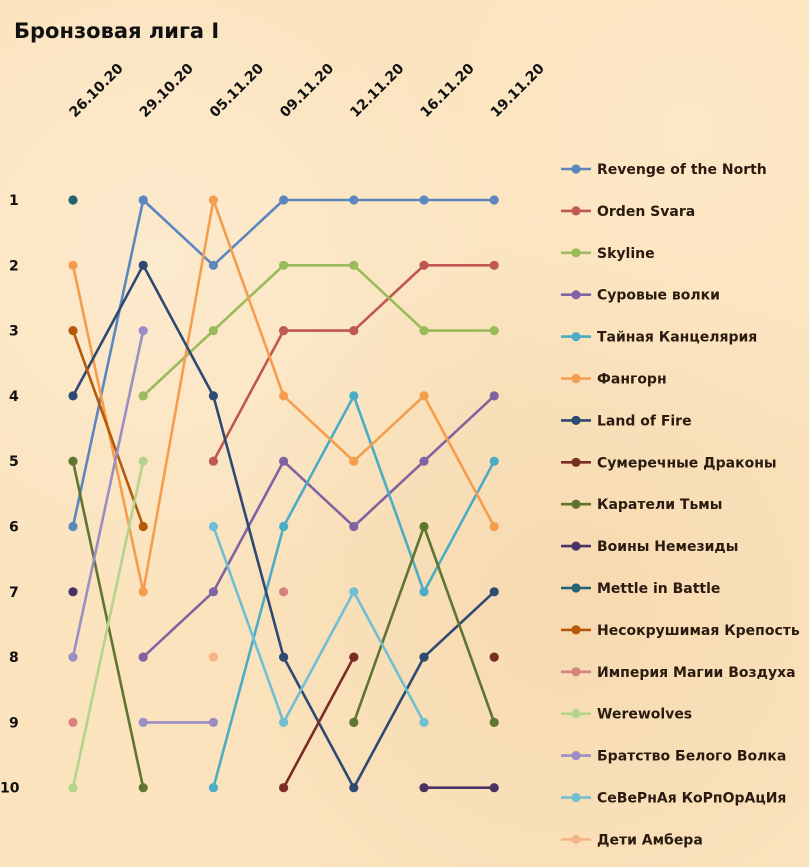 Image resolution: width=809 pixels, height=867 pixels. Describe the element at coordinates (644, 715) in the screenshot. I see `legend-label: Werewolves` at that location.